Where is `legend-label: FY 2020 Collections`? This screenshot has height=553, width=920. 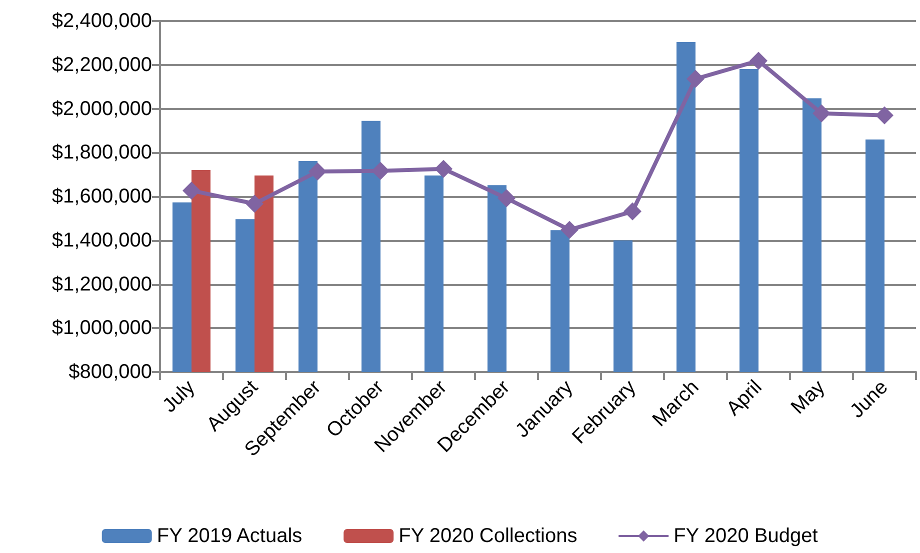 legend-label: FY 2020 Collections is located at coordinates (488, 536).